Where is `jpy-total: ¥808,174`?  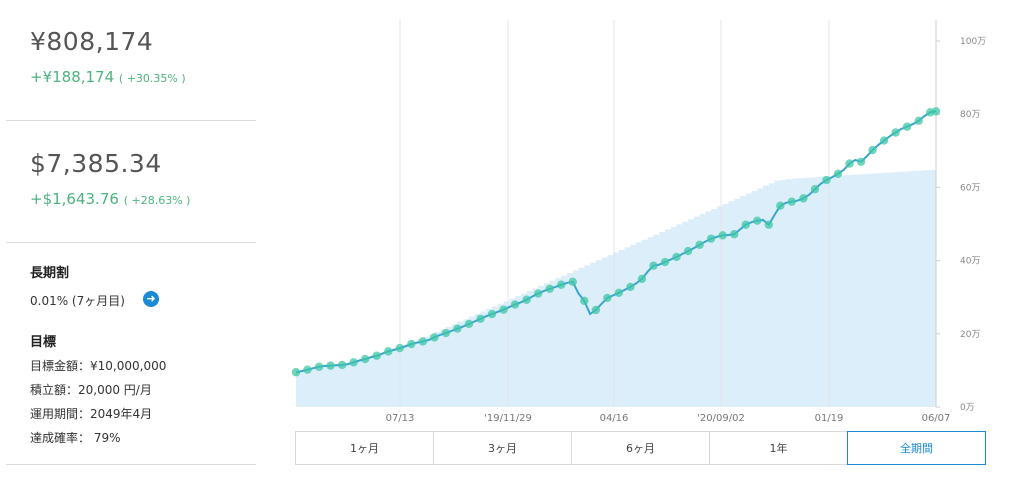
jpy-total: ¥808,174 is located at coordinates (92, 41).